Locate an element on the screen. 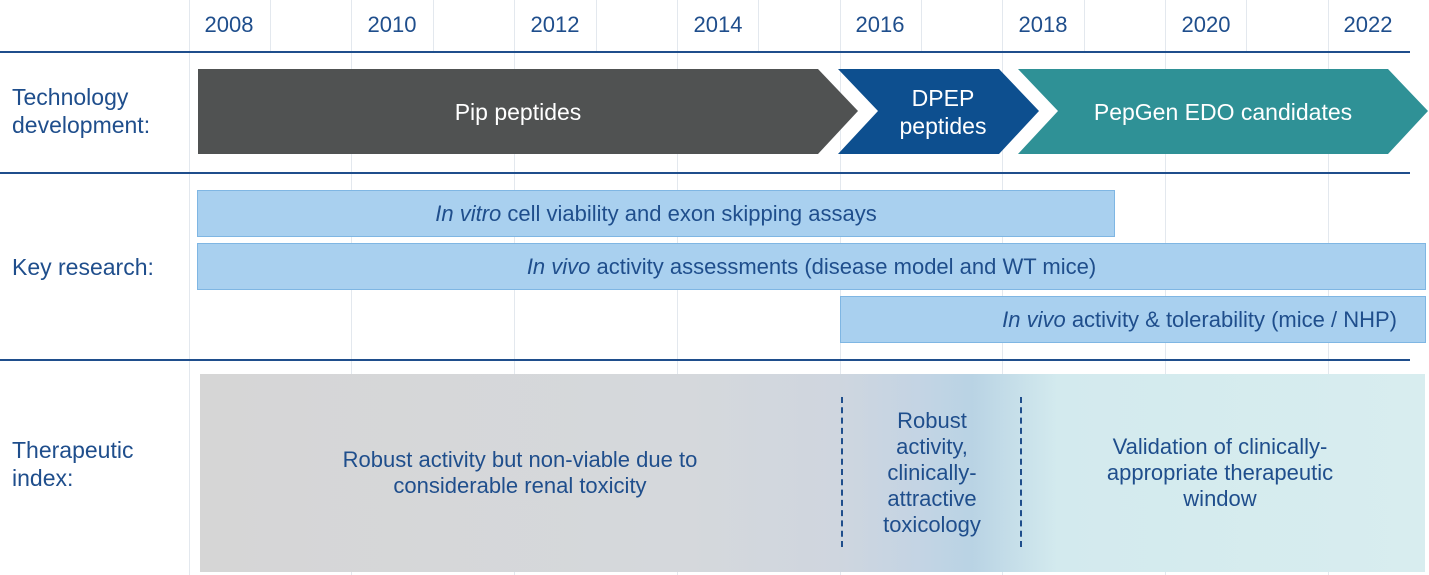  year-label: 2010 is located at coordinates (392, 24).